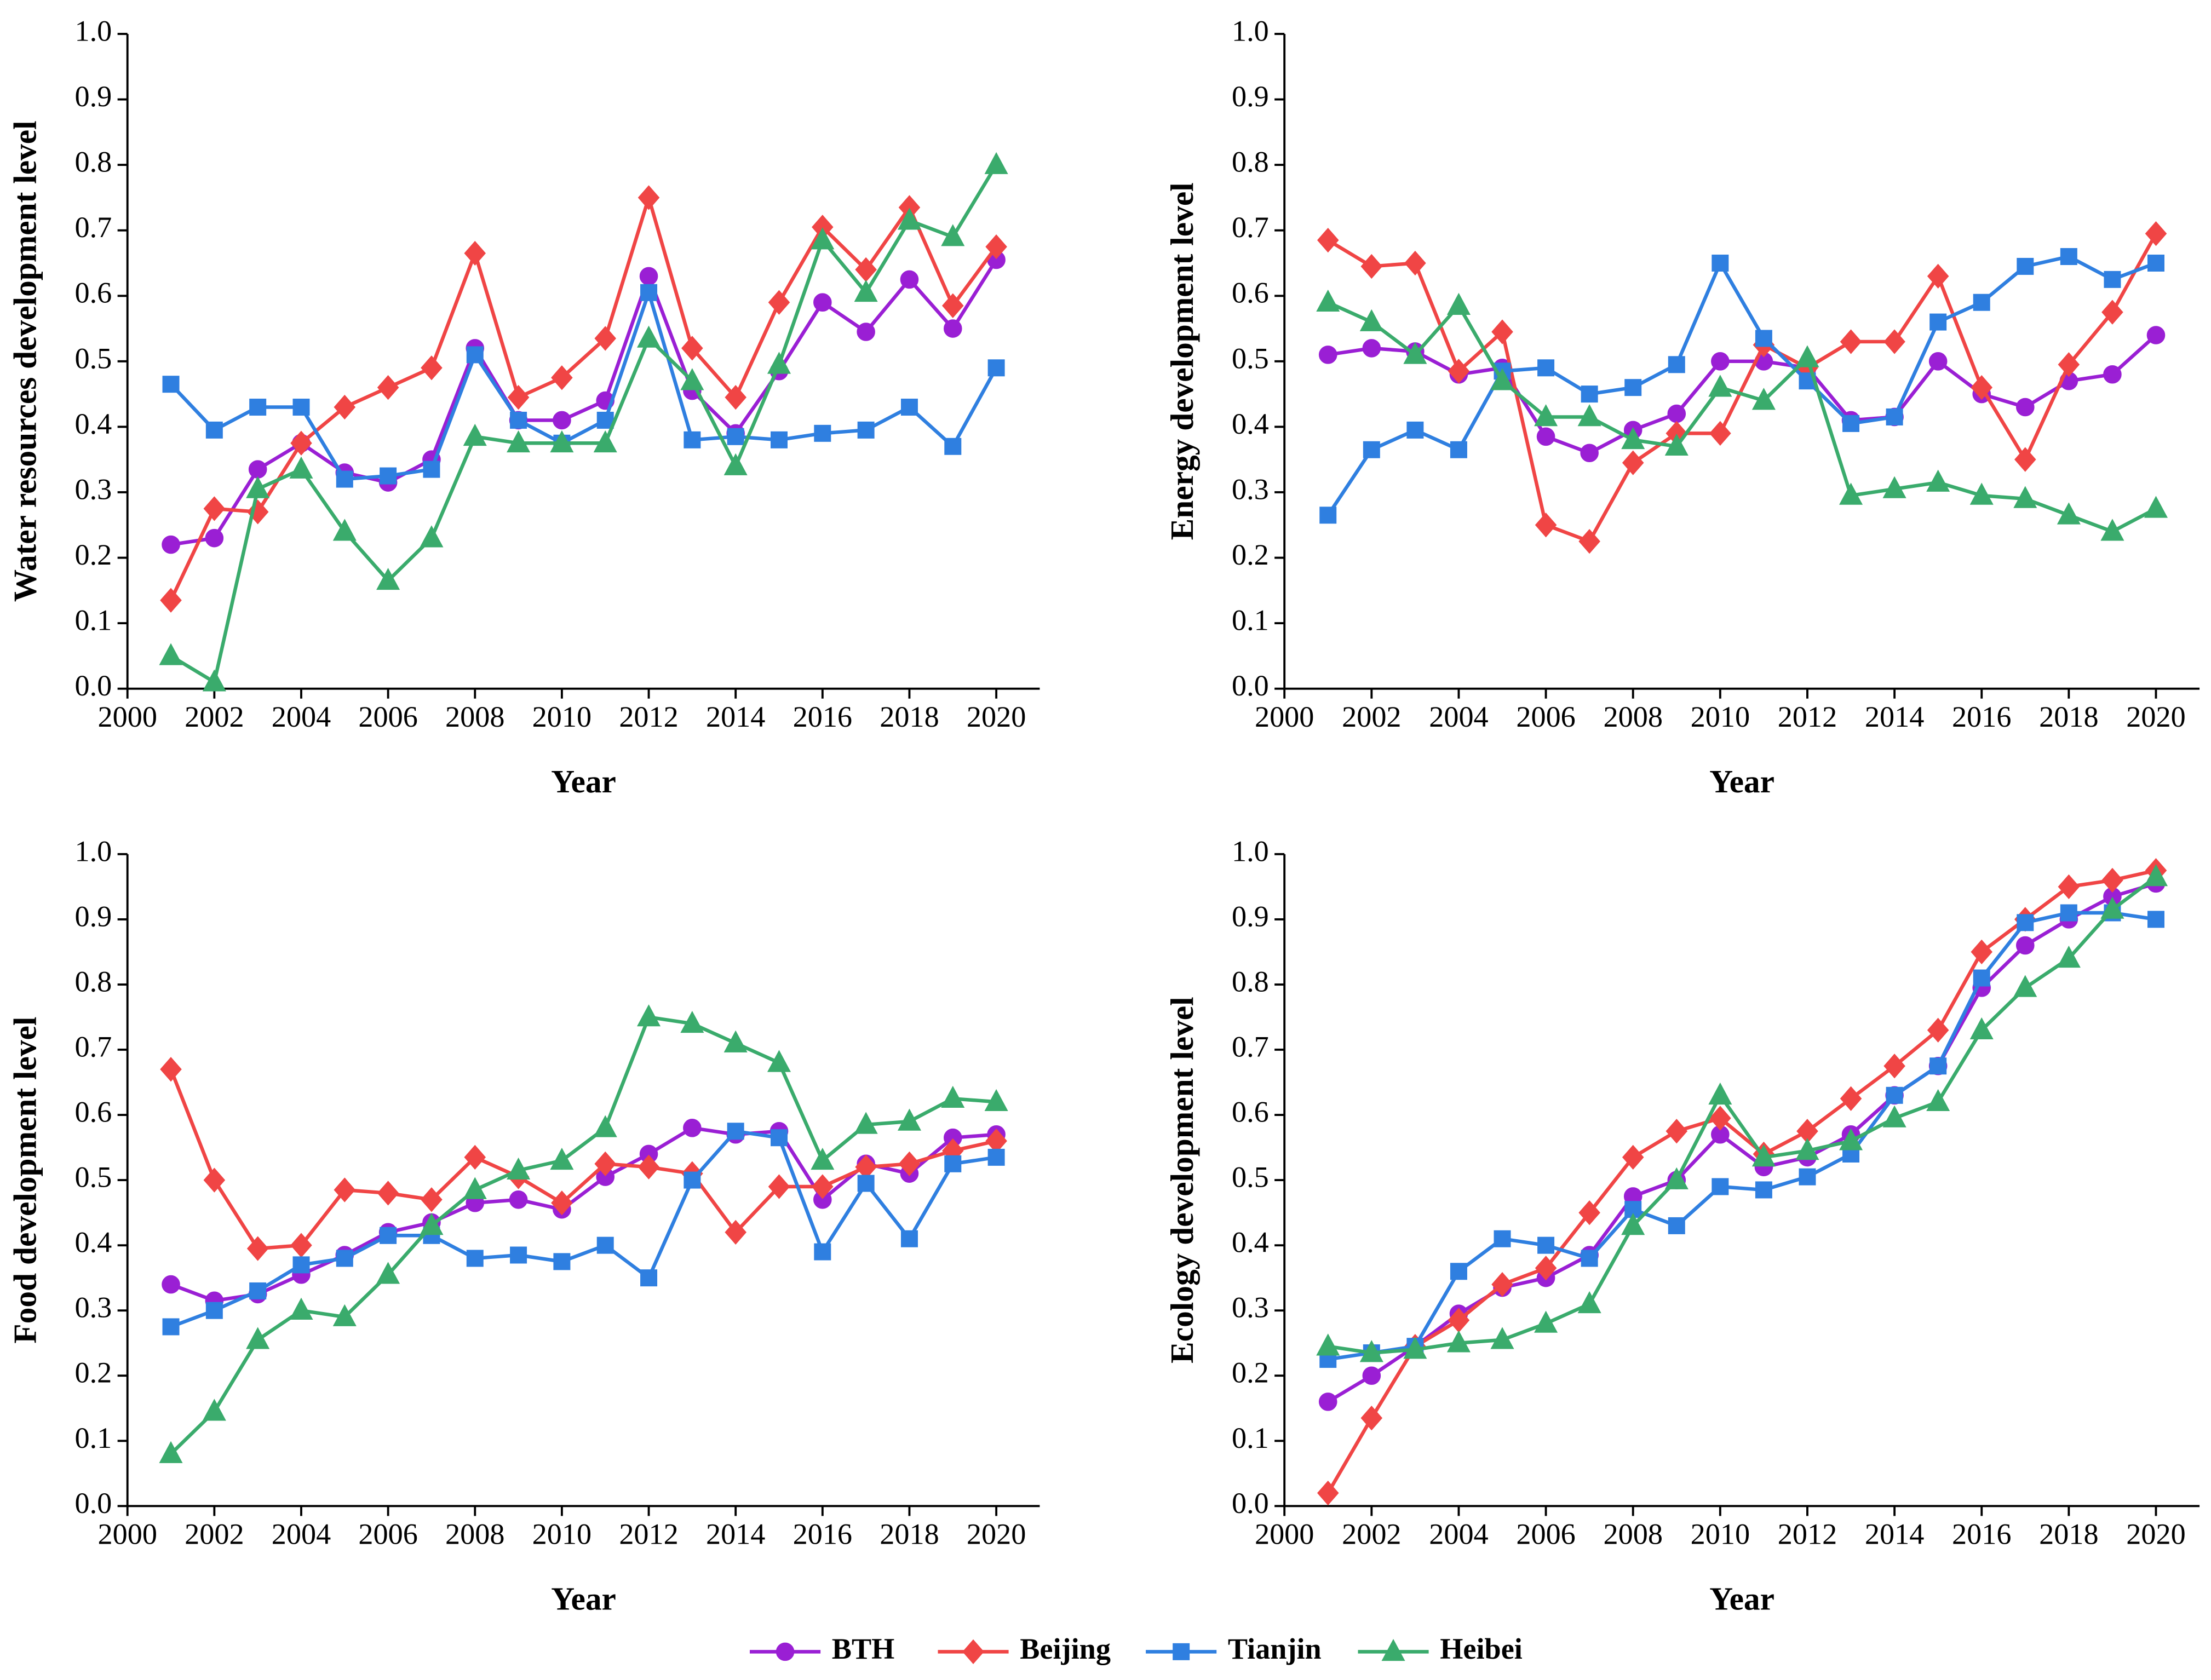 Image resolution: width=2211 pixels, height=1680 pixels. Describe the element at coordinates (93, 554) in the screenshot. I see `y-tick-label: 0.2` at that location.